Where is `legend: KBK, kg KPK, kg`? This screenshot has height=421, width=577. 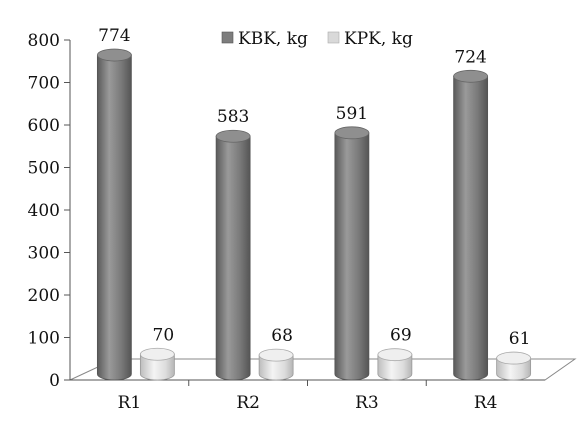 legend: KBK, kg KPK, kg is located at coordinates (317, 39).